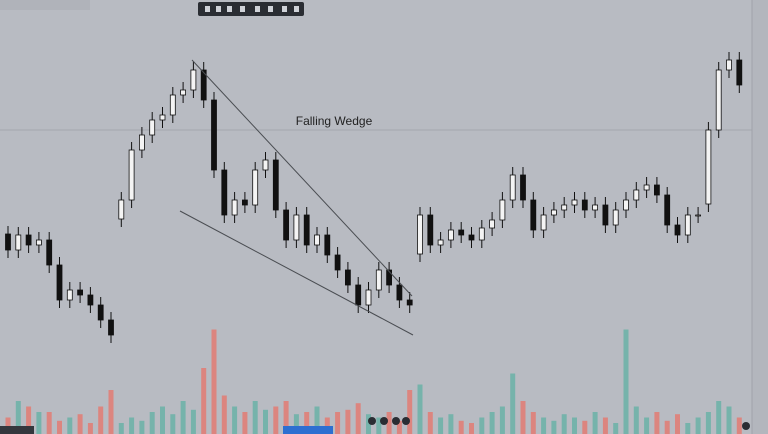 This screenshot has width=768, height=434. I want to click on symbol-header, so click(45, 5).